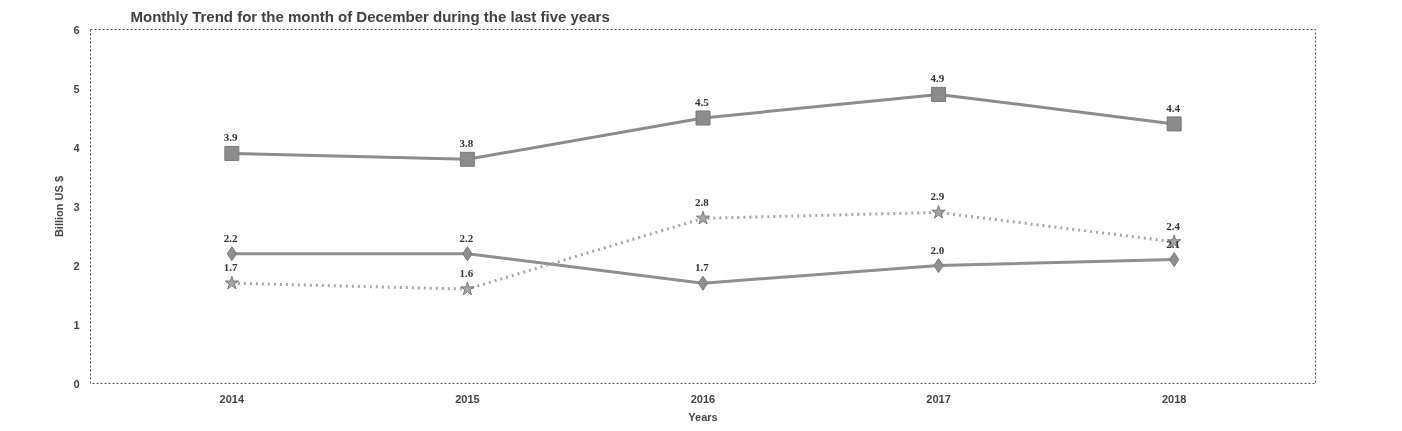 Image resolution: width=1402 pixels, height=431 pixels. I want to click on y-tick-label: 1, so click(76, 324).